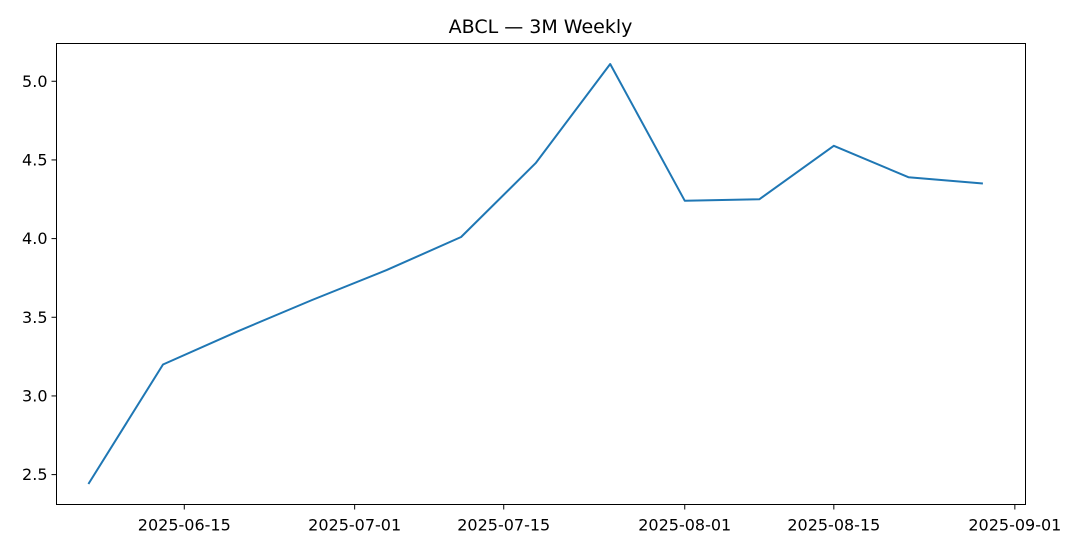  I want to click on y-axis: 2.5 3.0 3.5 4.0 4.5 5.0, so click(39, 278).